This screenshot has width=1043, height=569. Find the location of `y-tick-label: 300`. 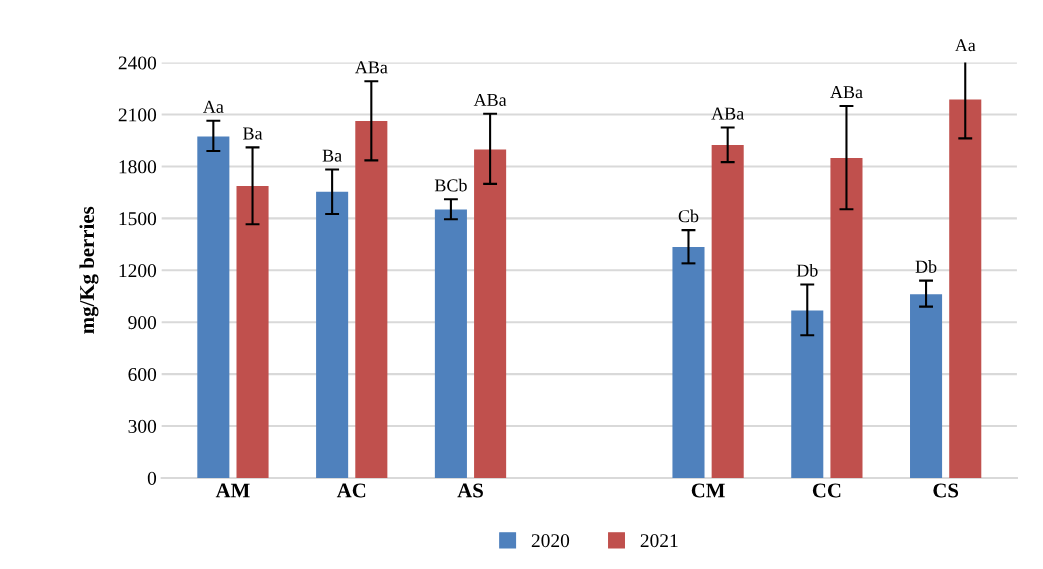

y-tick-label: 300 is located at coordinates (142, 426).